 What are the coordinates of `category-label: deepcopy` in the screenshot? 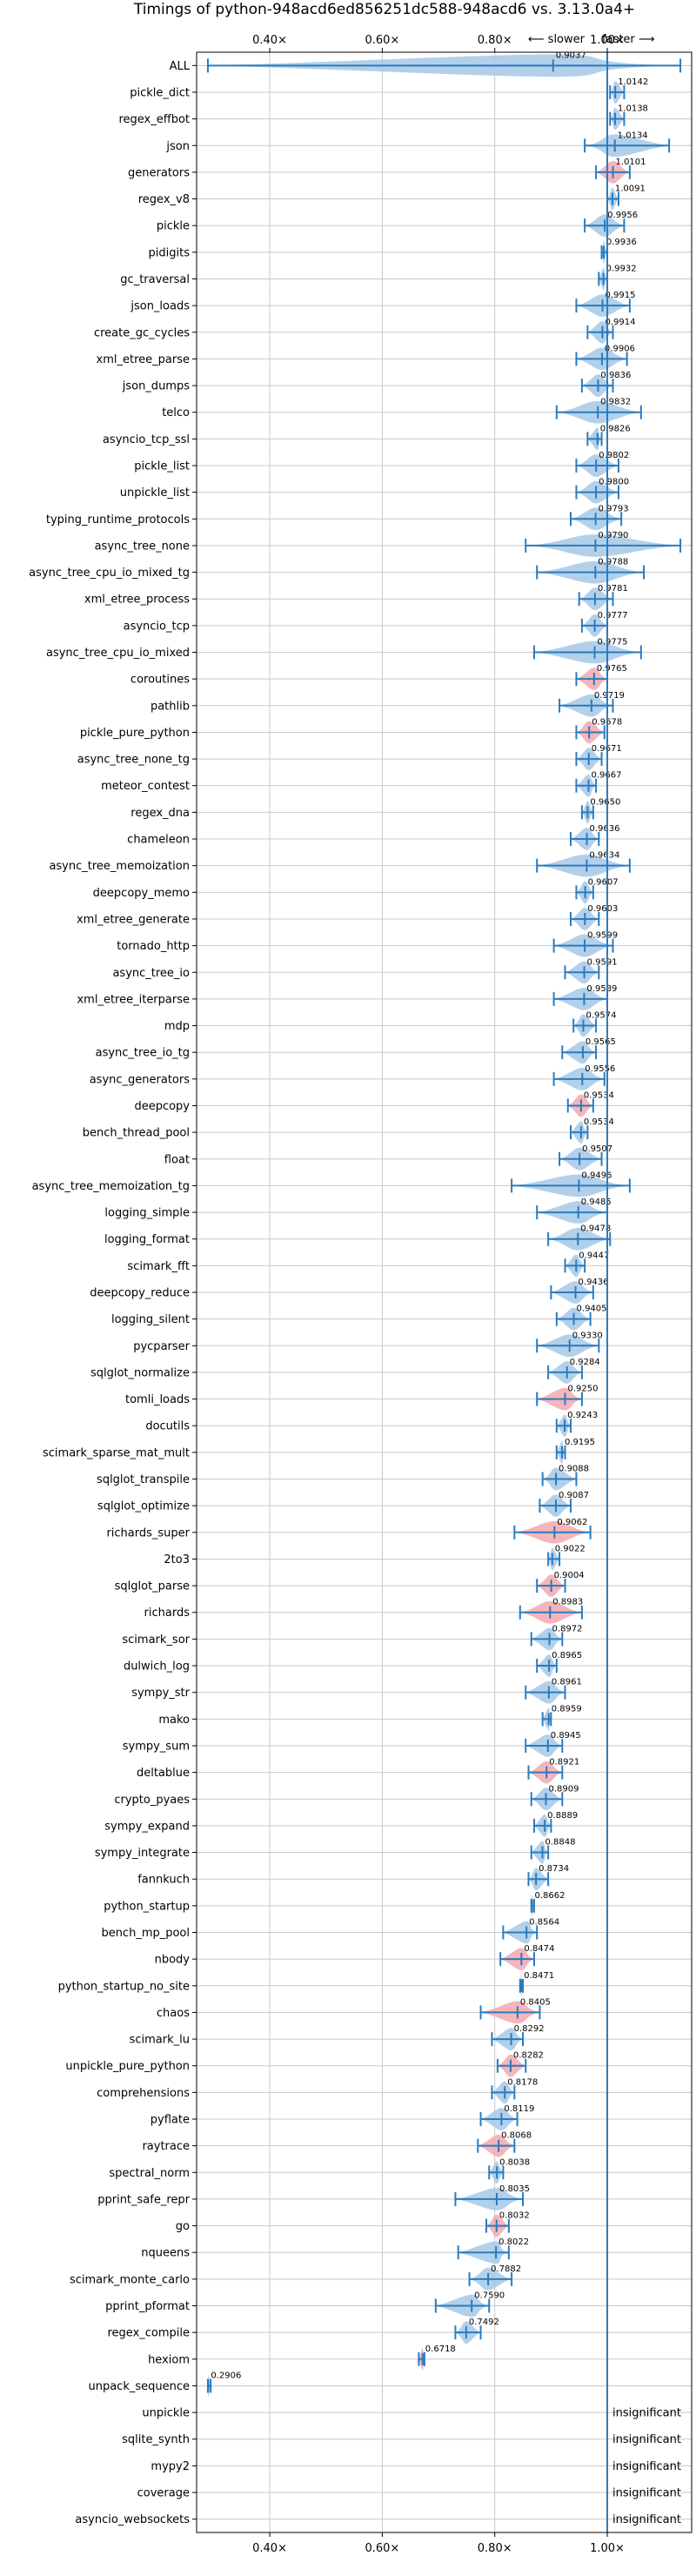 It's located at (162, 1107).